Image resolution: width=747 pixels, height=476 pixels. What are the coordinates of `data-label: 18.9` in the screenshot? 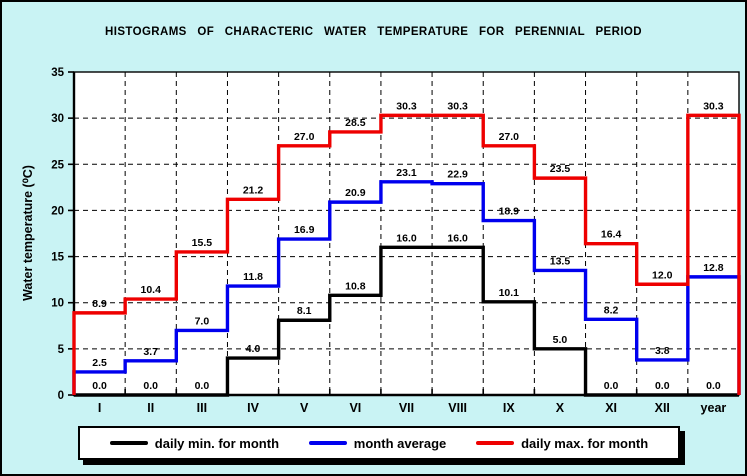 It's located at (509, 212).